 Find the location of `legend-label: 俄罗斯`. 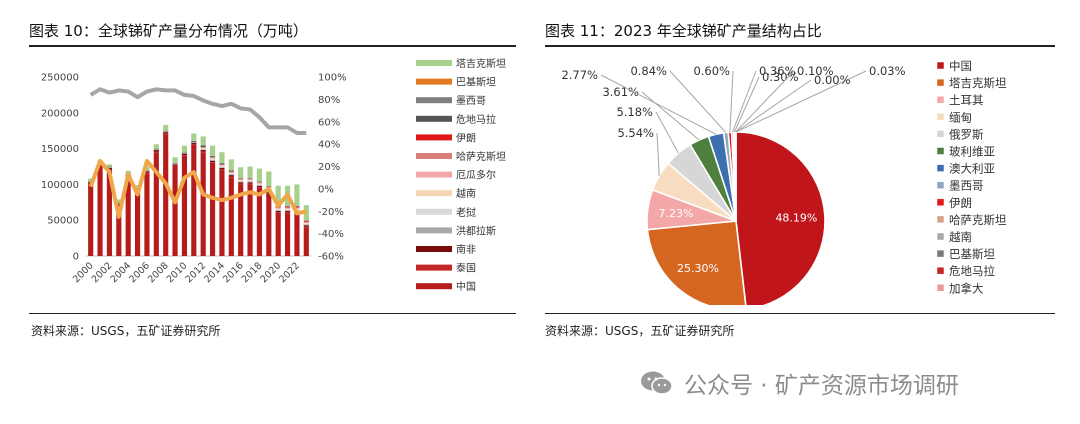

legend-label: 俄罗斯 is located at coordinates (966, 134).